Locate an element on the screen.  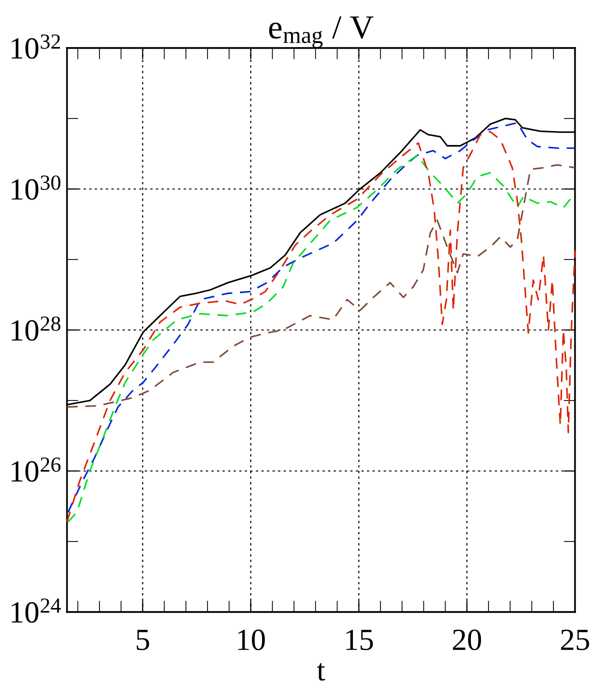
y-tick-label: 10$^{30}$ is located at coordinates (36, 187).